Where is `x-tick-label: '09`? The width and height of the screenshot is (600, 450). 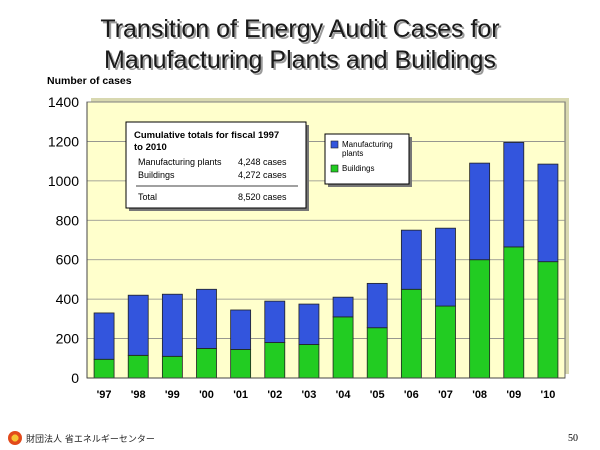
x-tick-label: '09 is located at coordinates (513, 395).